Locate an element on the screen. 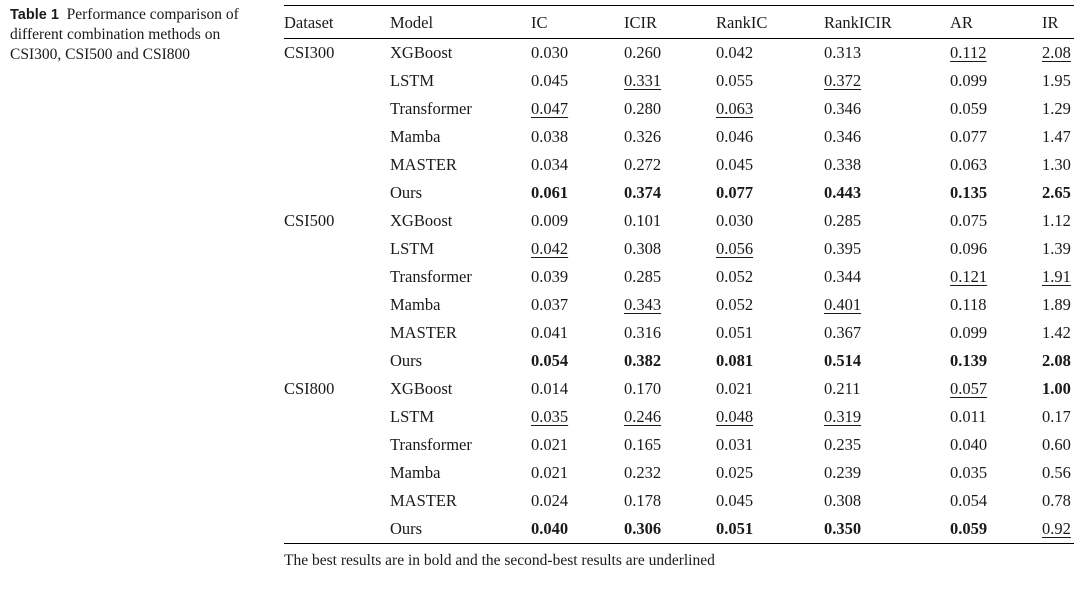 Image resolution: width=1080 pixels, height=590 pixels. table-top-rule is located at coordinates (679, 5).